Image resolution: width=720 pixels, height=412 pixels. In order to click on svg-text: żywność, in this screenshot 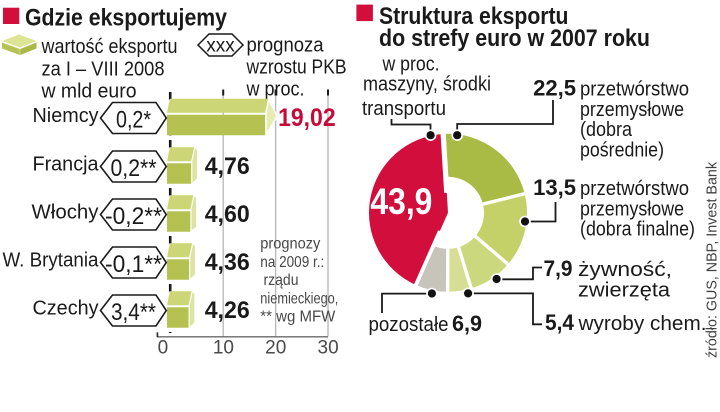, I will do `click(625, 270)`.